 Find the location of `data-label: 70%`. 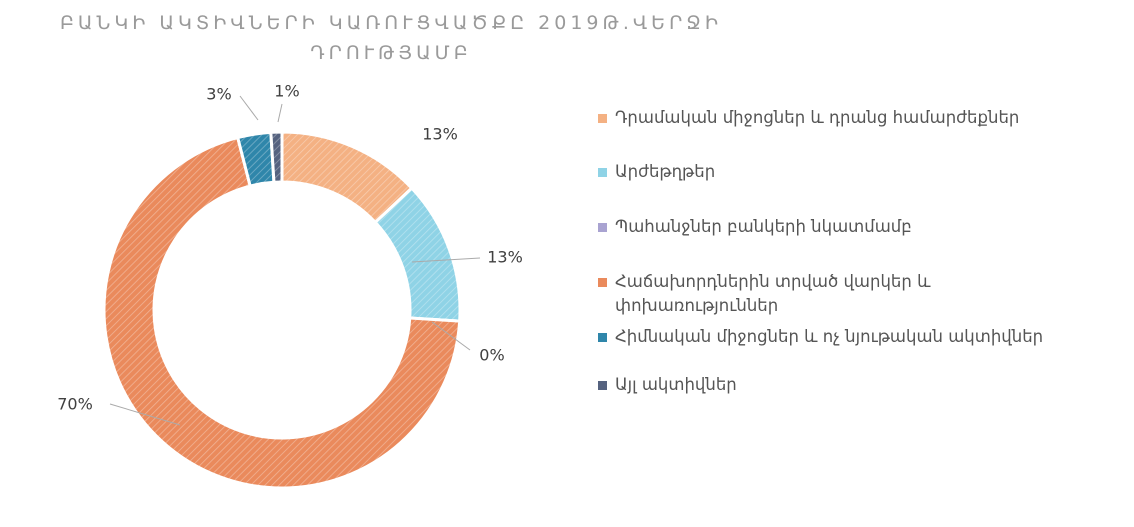

data-label: 70% is located at coordinates (75, 404).